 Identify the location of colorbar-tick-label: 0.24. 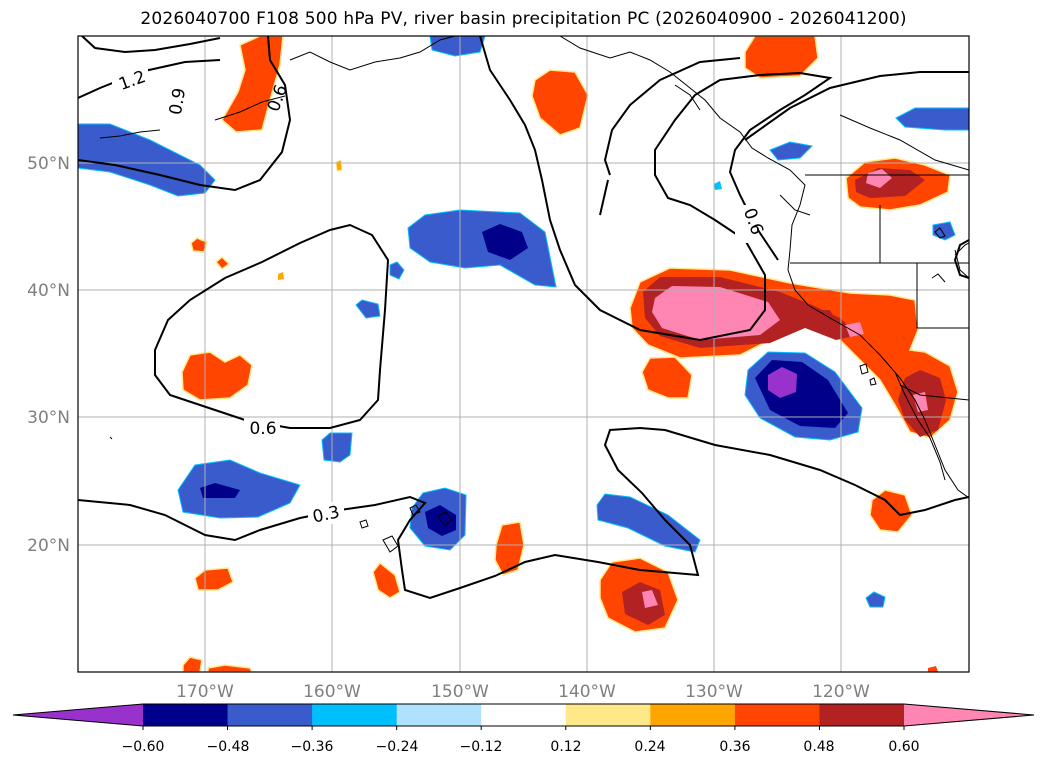
(649, 747).